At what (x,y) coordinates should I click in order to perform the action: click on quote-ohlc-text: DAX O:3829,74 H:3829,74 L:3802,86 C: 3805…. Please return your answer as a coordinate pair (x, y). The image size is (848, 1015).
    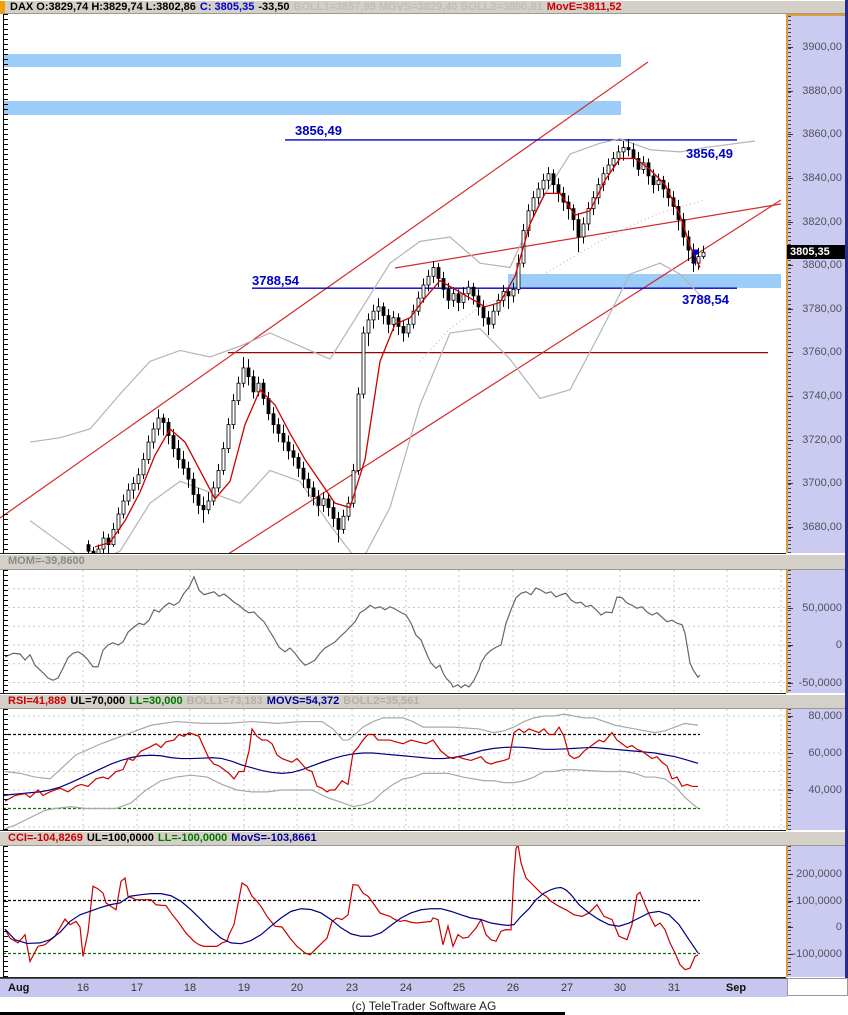
    Looking at the image, I should click on (316, 7).